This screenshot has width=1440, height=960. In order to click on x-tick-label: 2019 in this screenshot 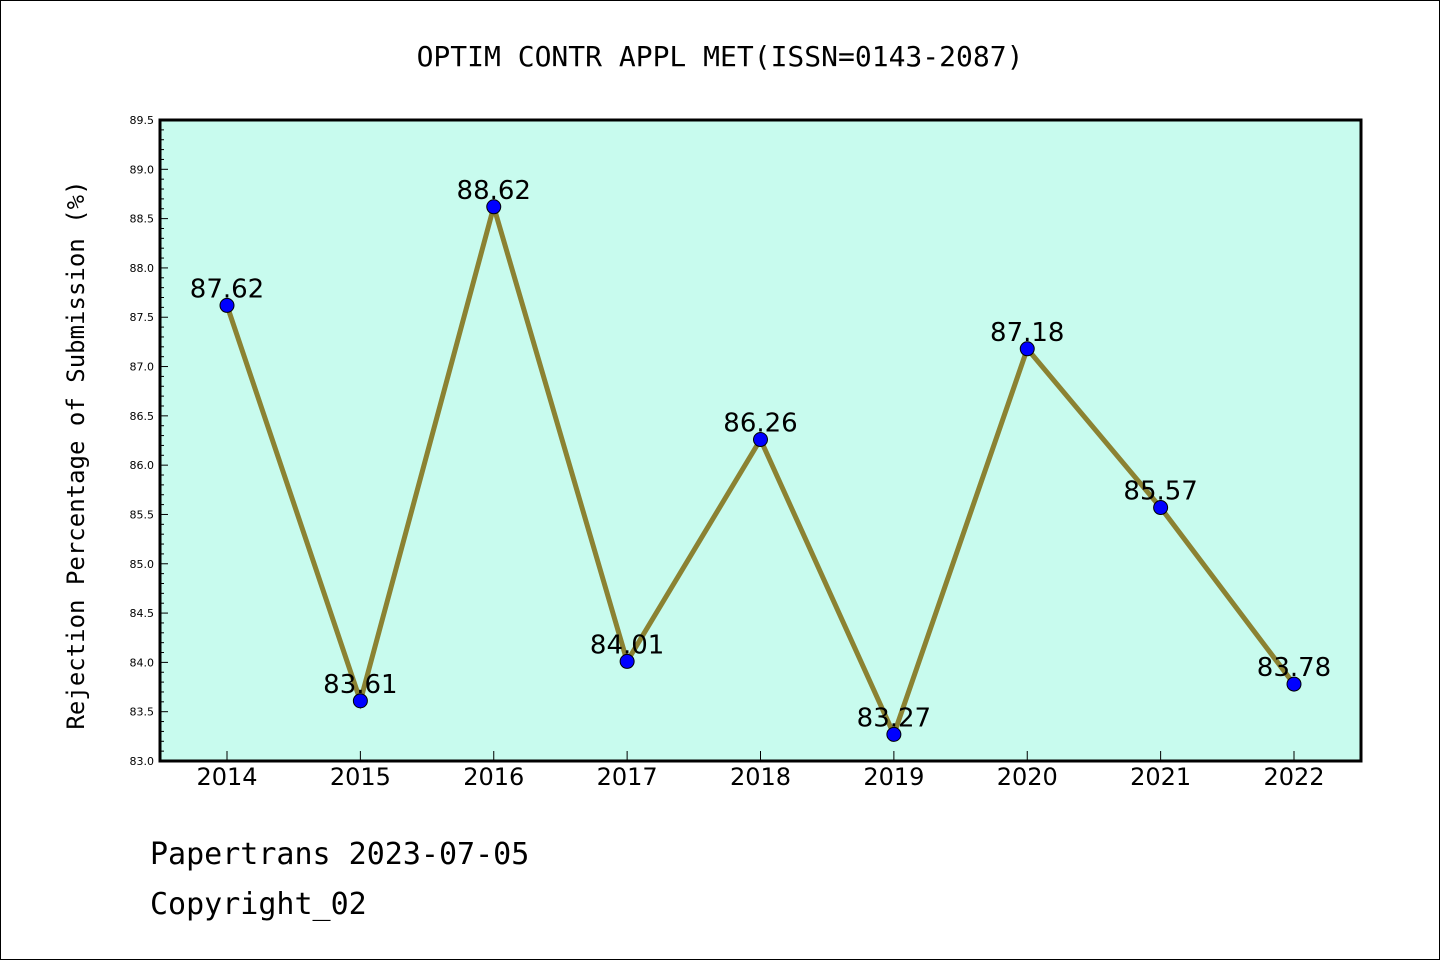, I will do `click(893, 777)`.